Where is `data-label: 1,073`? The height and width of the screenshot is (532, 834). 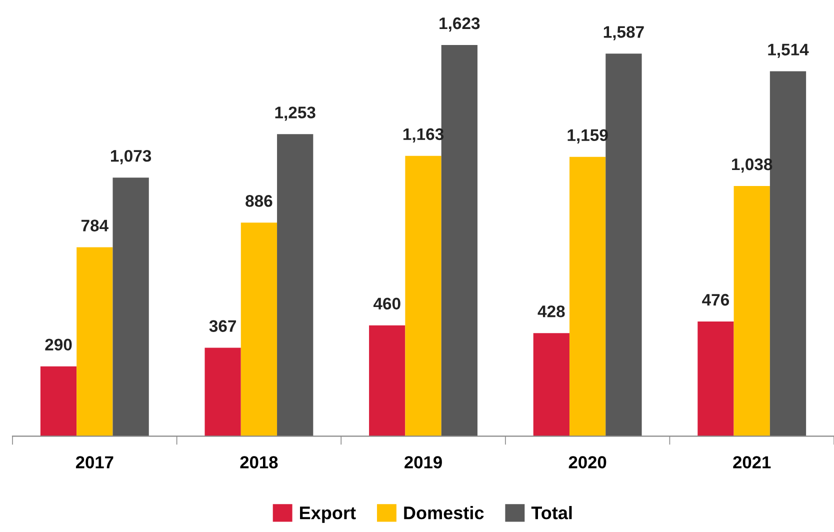 data-label: 1,073 is located at coordinates (131, 157).